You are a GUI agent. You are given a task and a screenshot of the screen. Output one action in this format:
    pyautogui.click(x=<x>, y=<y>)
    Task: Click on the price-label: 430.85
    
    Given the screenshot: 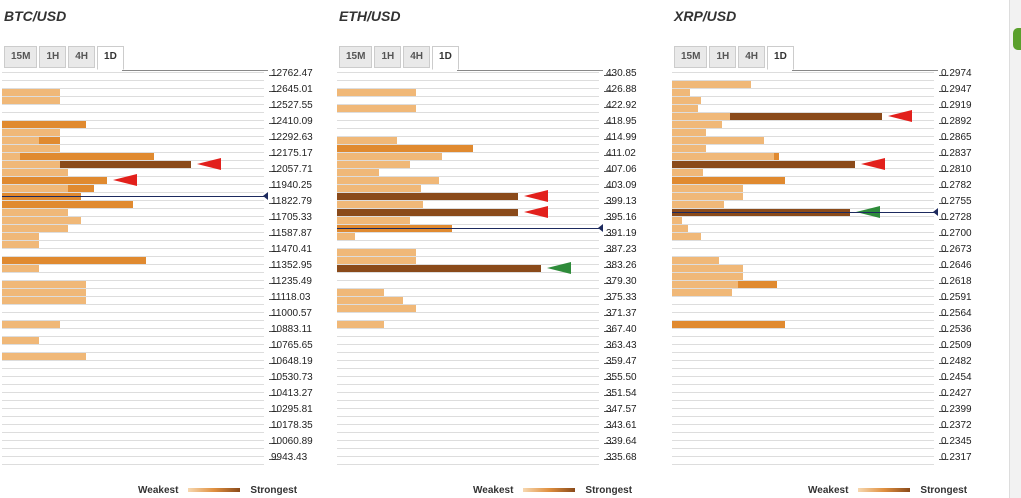 What is the action you would take?
    pyautogui.click(x=621, y=73)
    